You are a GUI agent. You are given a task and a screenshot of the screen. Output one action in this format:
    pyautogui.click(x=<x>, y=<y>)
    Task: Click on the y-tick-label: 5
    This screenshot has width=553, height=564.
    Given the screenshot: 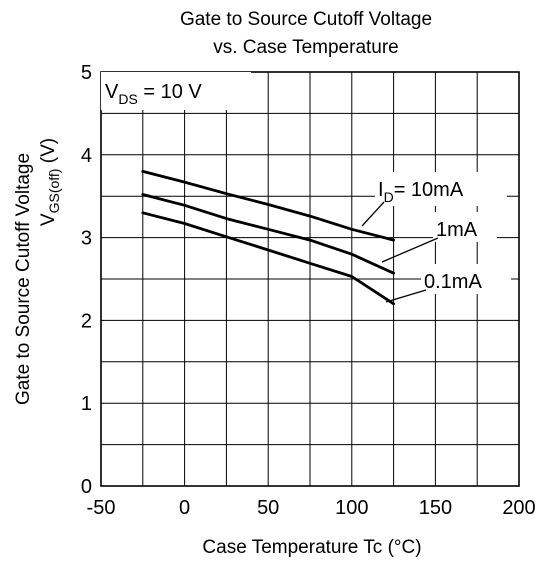 What is the action you would take?
    pyautogui.click(x=86, y=73)
    